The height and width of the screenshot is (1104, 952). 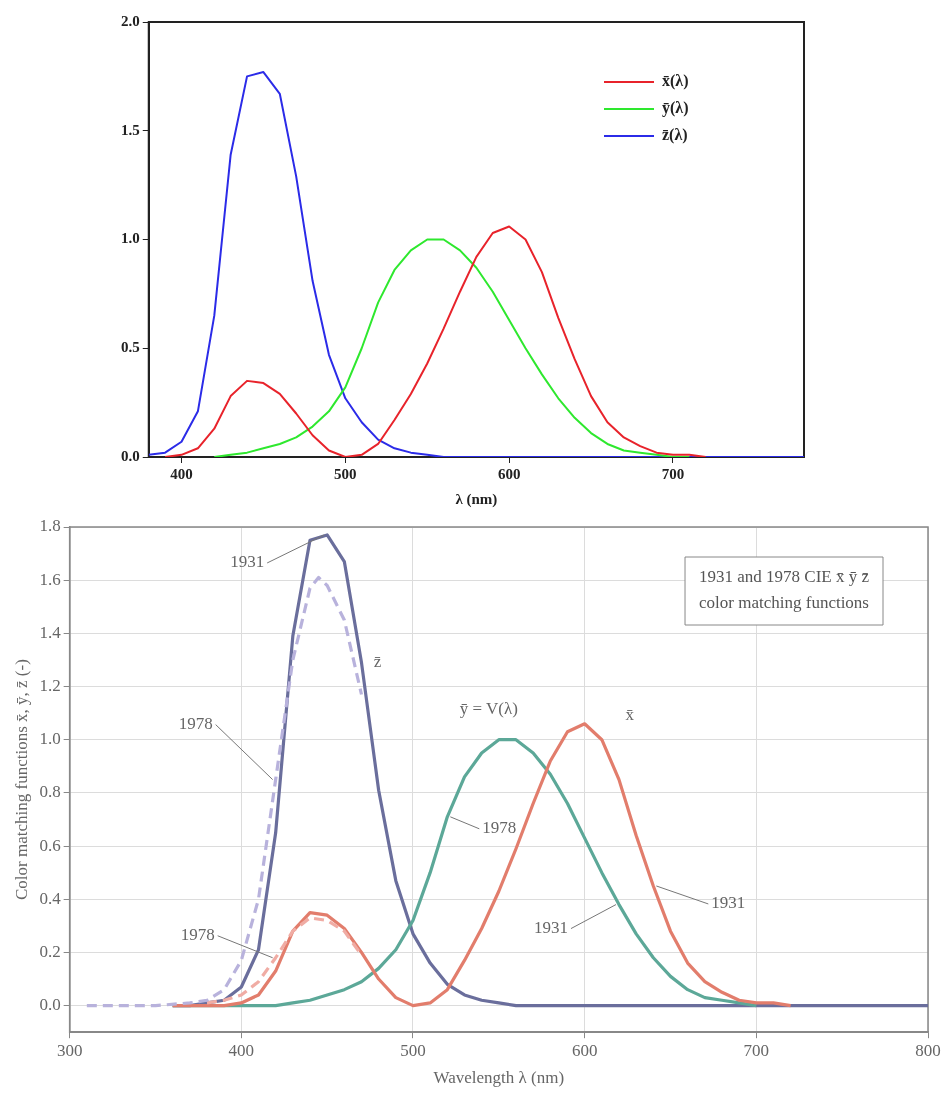 I want to click on y-tick-label: 0.4, so click(x=50, y=898).